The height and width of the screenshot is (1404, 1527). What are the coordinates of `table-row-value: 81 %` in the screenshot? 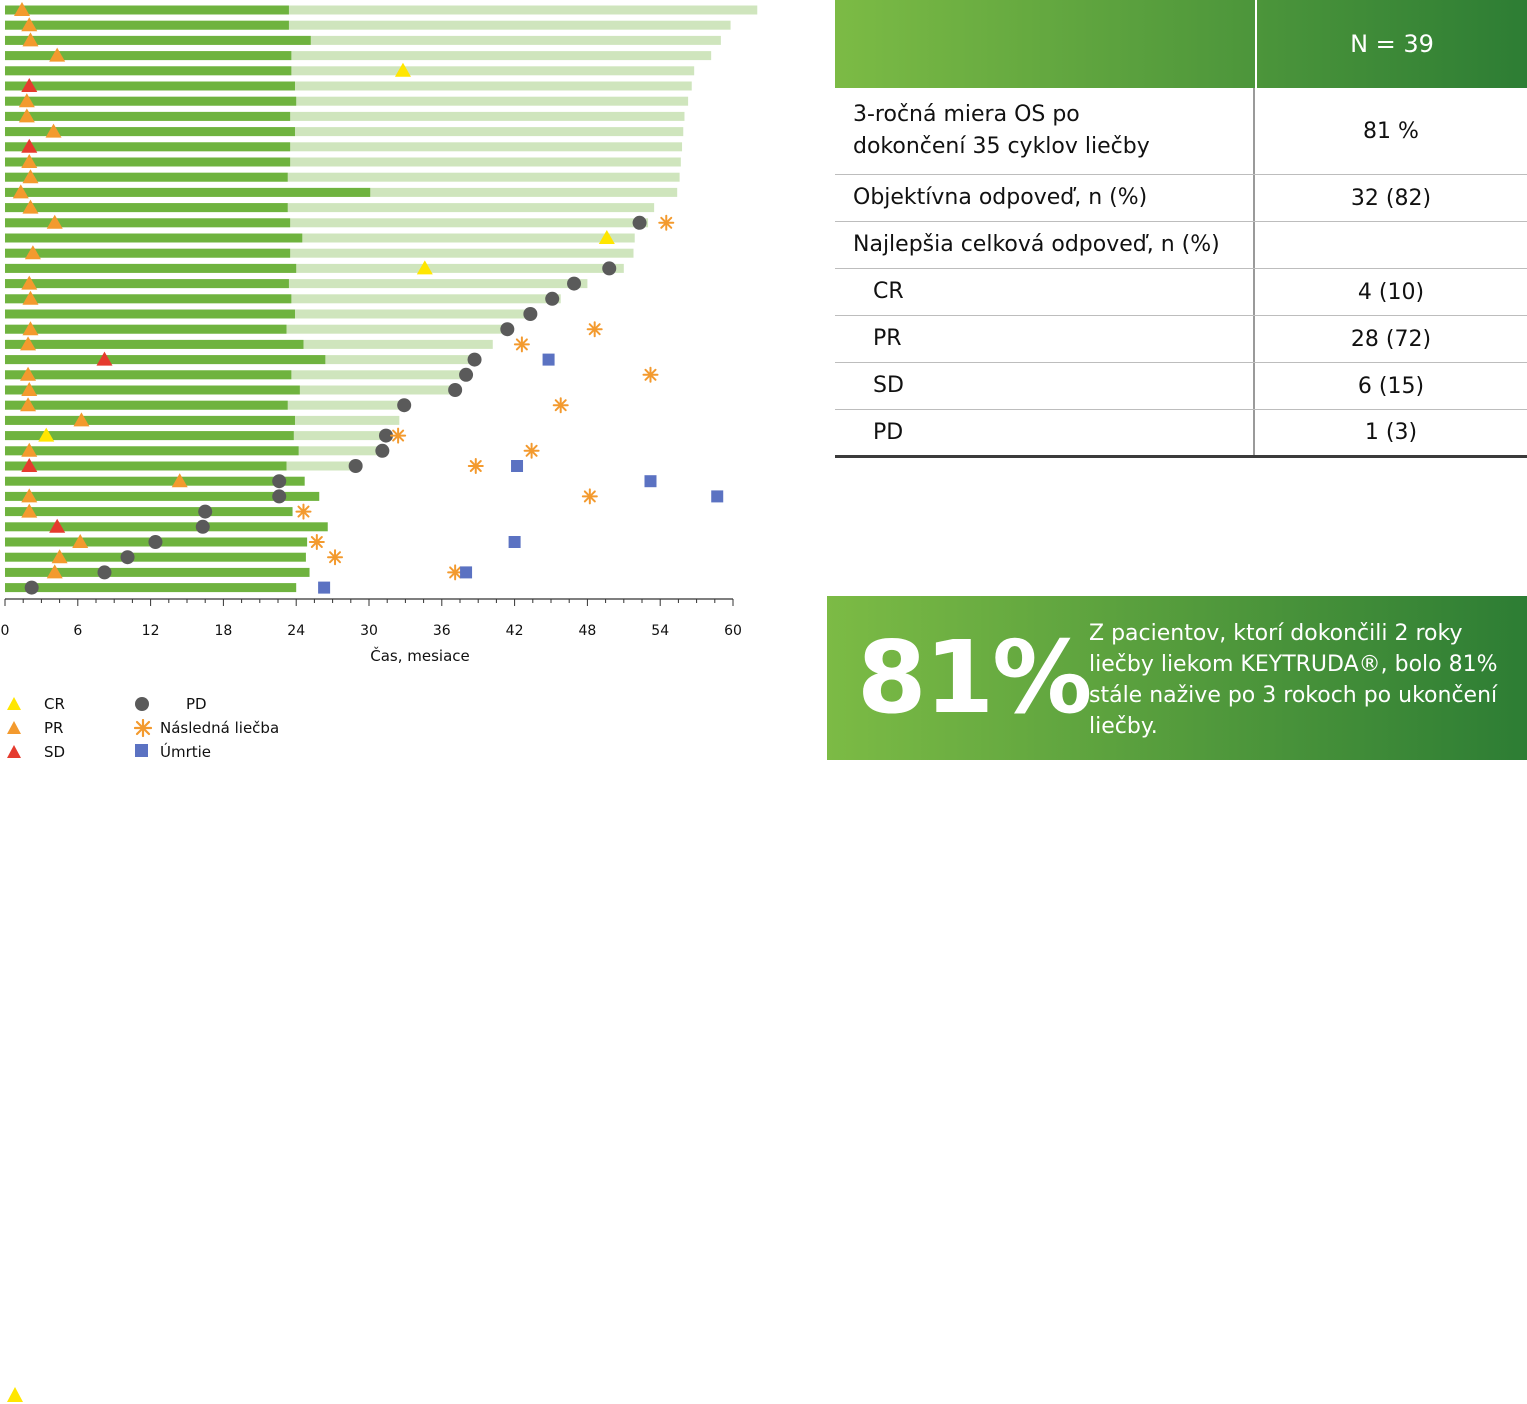 It's located at (1391, 131).